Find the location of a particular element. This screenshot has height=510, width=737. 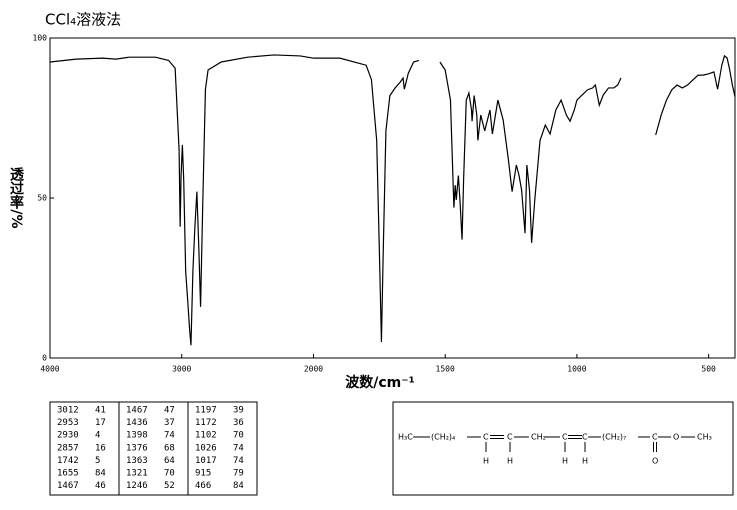

table-cell: 5 is located at coordinates (97, 461).